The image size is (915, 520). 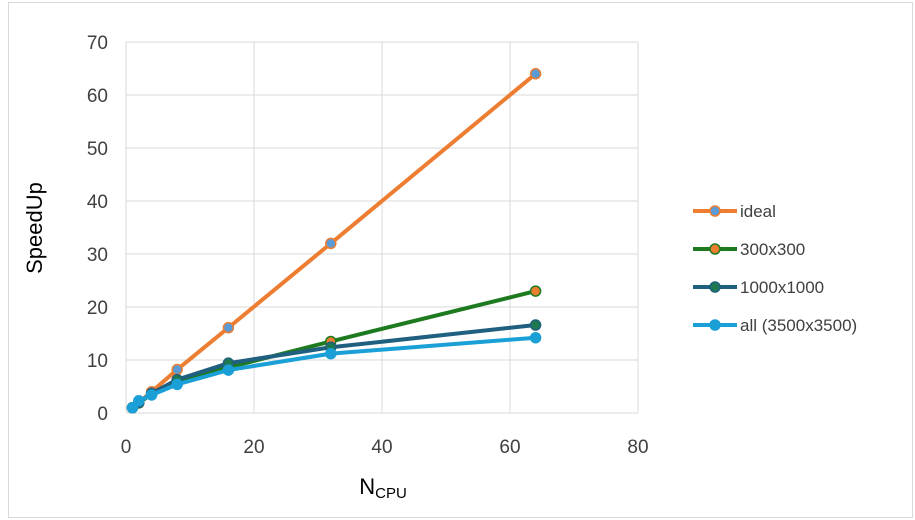 What do you see at coordinates (367, 486) in the screenshot?
I see `x-axis-title-main: N` at bounding box center [367, 486].